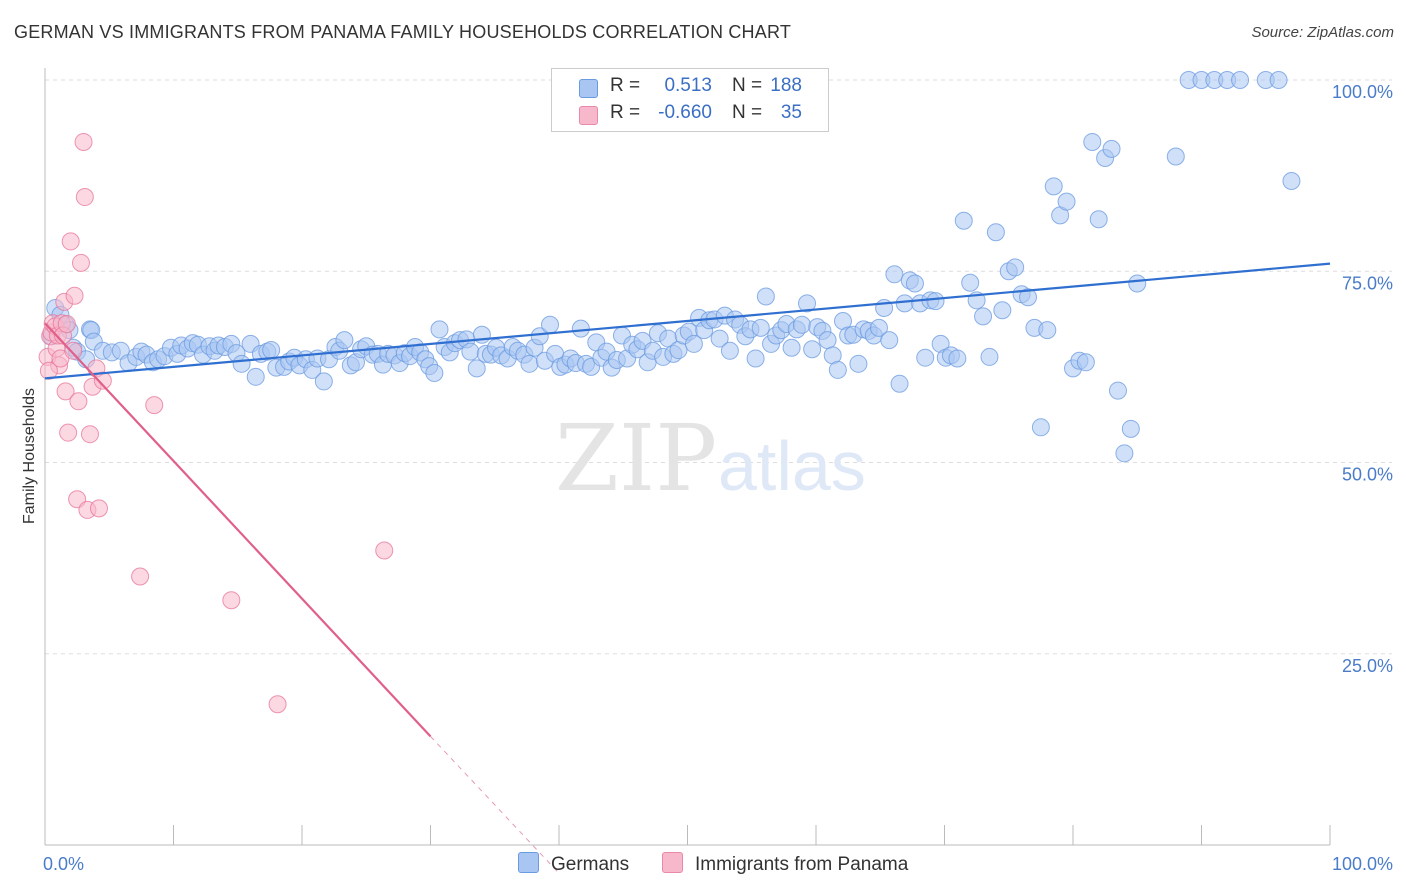  I want to click on x-tick-label: 0.0%, so click(63, 864).